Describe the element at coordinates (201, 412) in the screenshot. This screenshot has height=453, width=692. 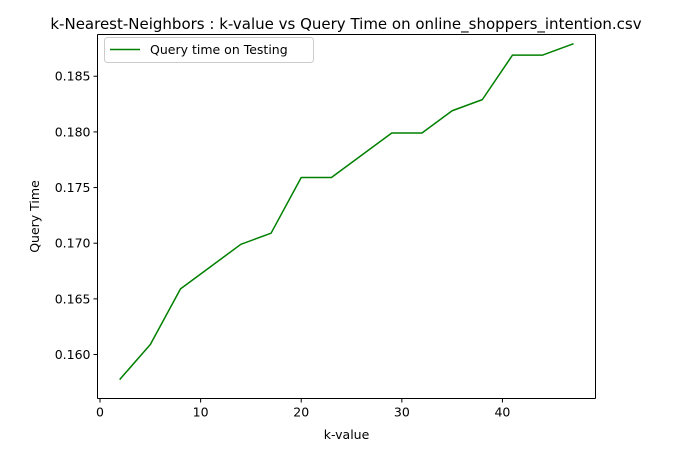
I see `x-tick-label: 10` at that location.